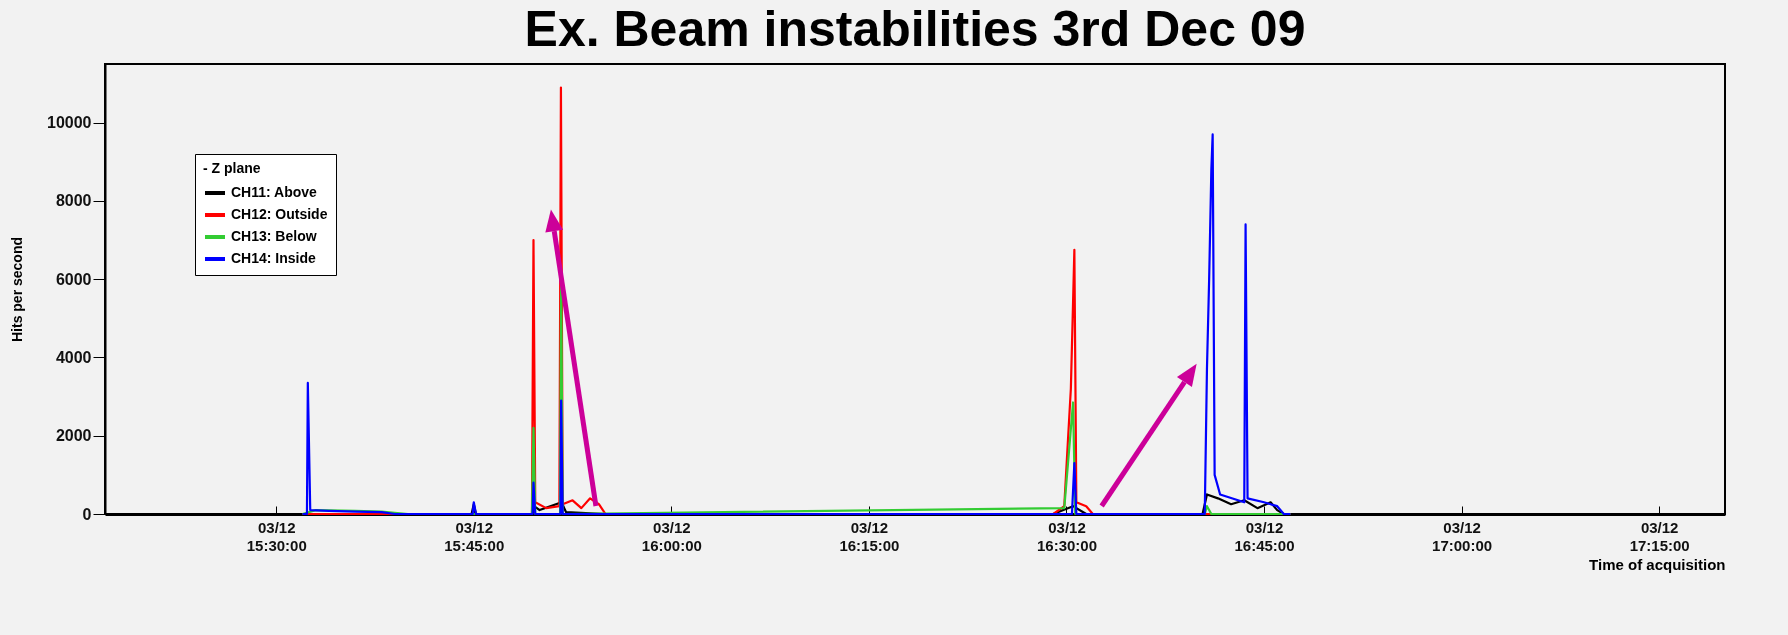  What do you see at coordinates (1066, 536) in the screenshot?
I see `x-tick-label: 03/12 16:30:00` at bounding box center [1066, 536].